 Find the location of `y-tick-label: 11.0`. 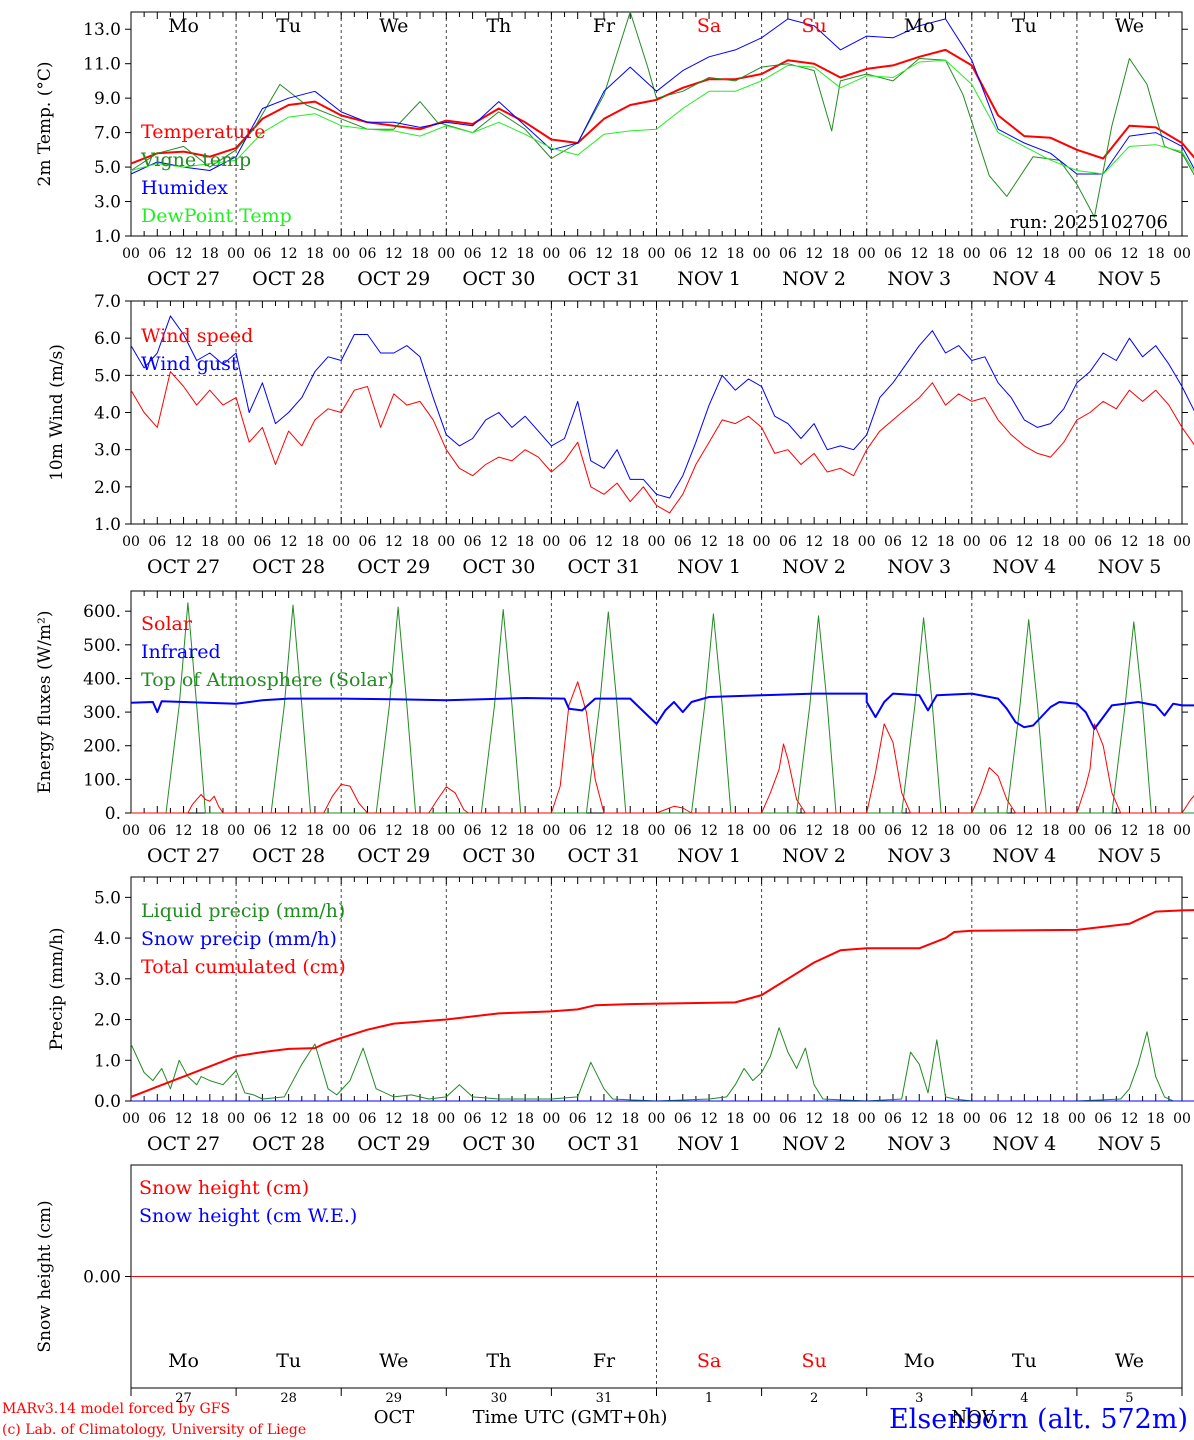

y-tick-label: 11.0 is located at coordinates (102, 65).